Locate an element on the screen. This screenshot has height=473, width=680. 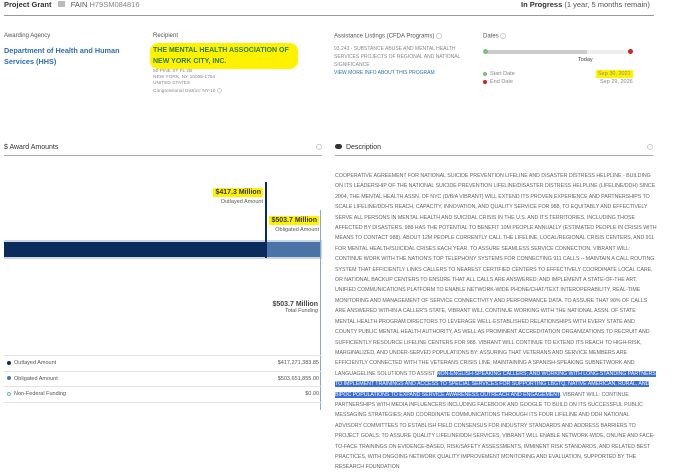
address-line2: NEW YORK, NY 10005-1754 is located at coordinates (184, 77).